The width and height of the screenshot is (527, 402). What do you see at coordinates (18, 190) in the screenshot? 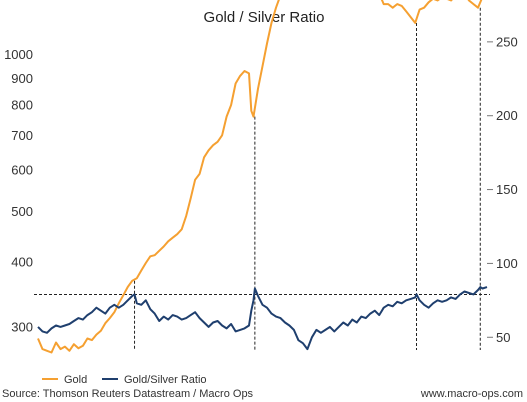
I see `left-axis-ticks: 300 400 500 600 700 800 900 1000` at bounding box center [18, 190].